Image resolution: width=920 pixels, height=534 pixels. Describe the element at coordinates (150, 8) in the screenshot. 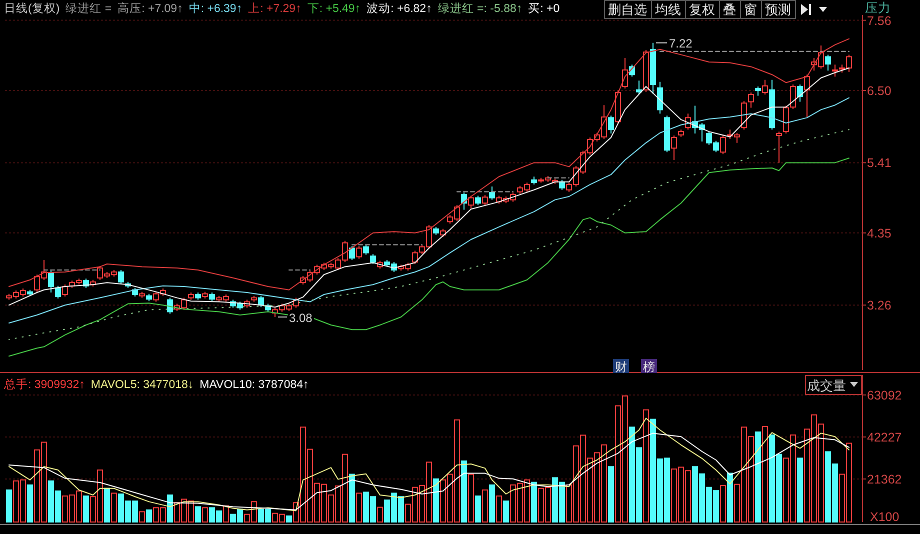

I see `text: 高压: +7.09↑` at that location.